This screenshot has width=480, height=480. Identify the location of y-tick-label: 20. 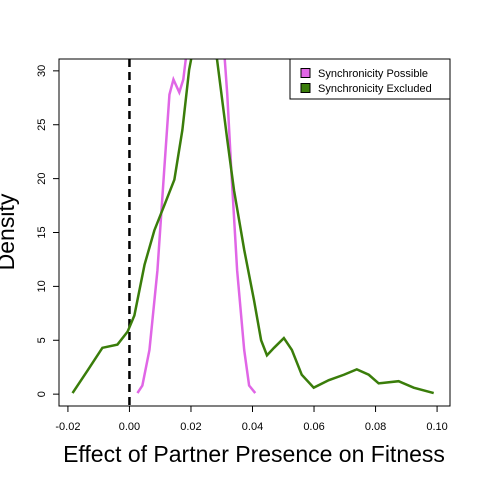
(42, 178).